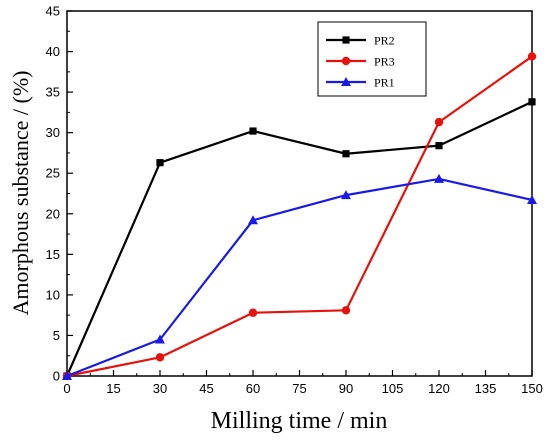  Describe the element at coordinates (299, 388) in the screenshot. I see `x-tick-label: 75` at that location.